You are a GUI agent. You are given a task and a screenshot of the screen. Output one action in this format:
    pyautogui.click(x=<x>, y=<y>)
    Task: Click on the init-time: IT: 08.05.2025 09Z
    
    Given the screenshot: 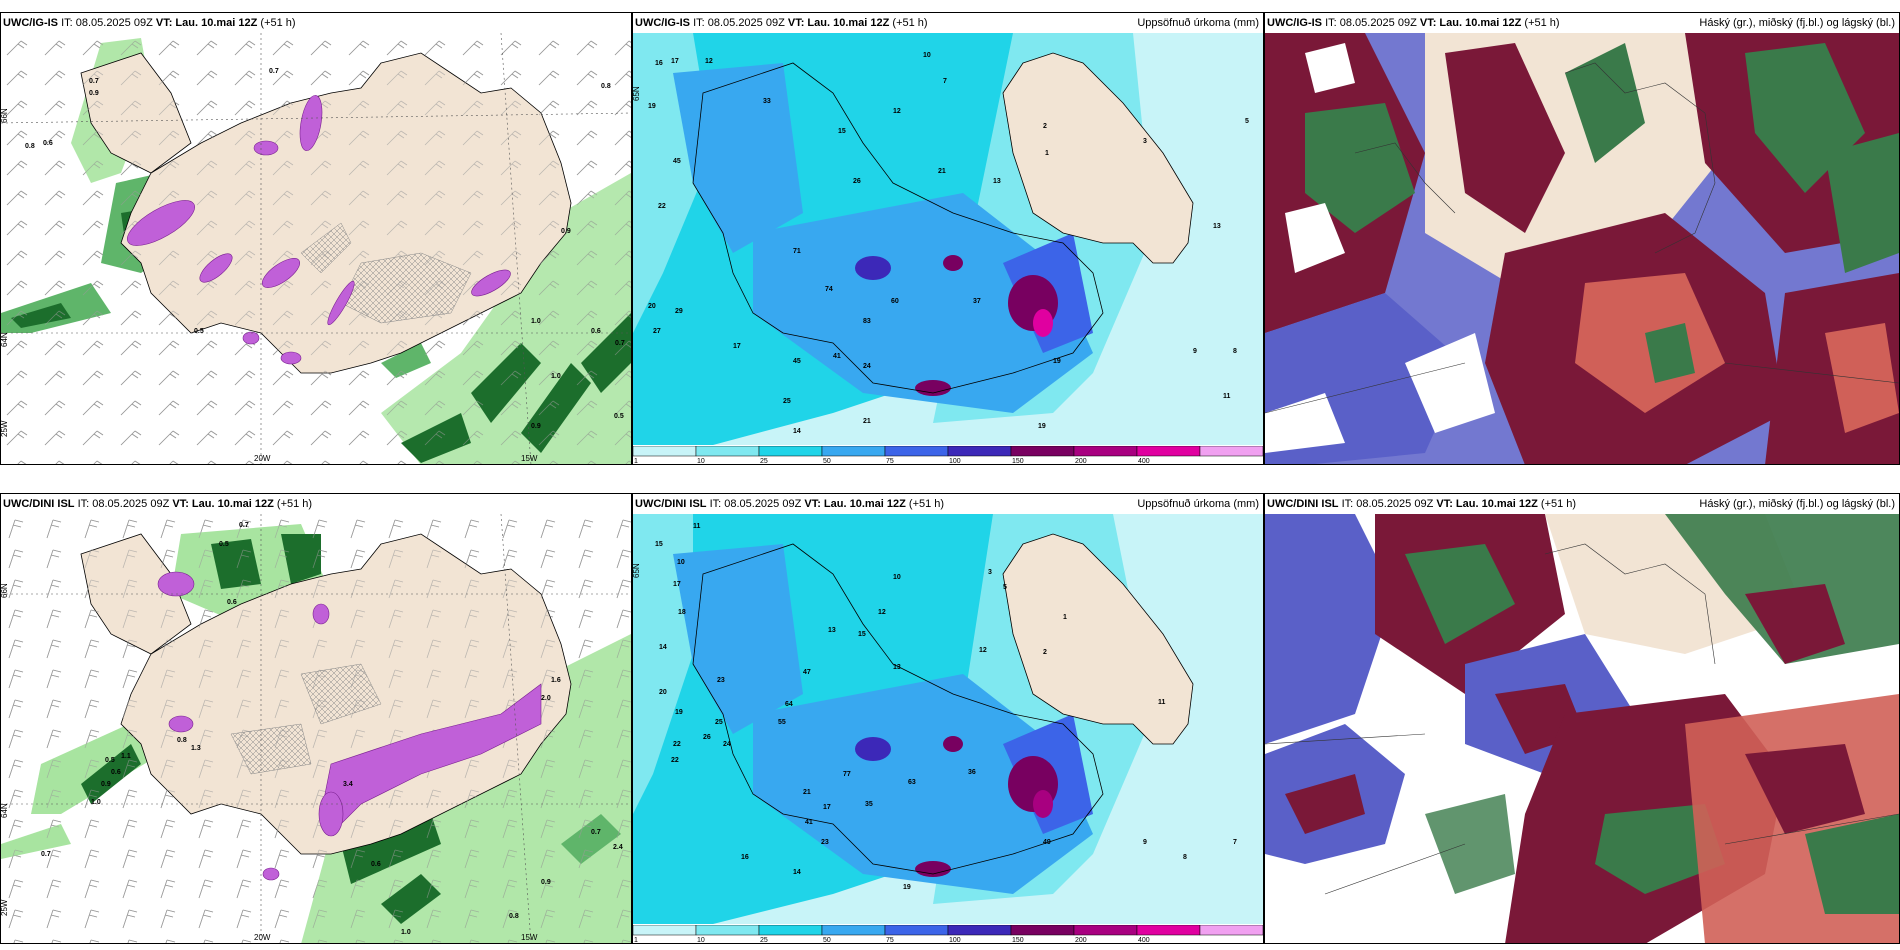 What is the action you would take?
    pyautogui.click(x=739, y=23)
    